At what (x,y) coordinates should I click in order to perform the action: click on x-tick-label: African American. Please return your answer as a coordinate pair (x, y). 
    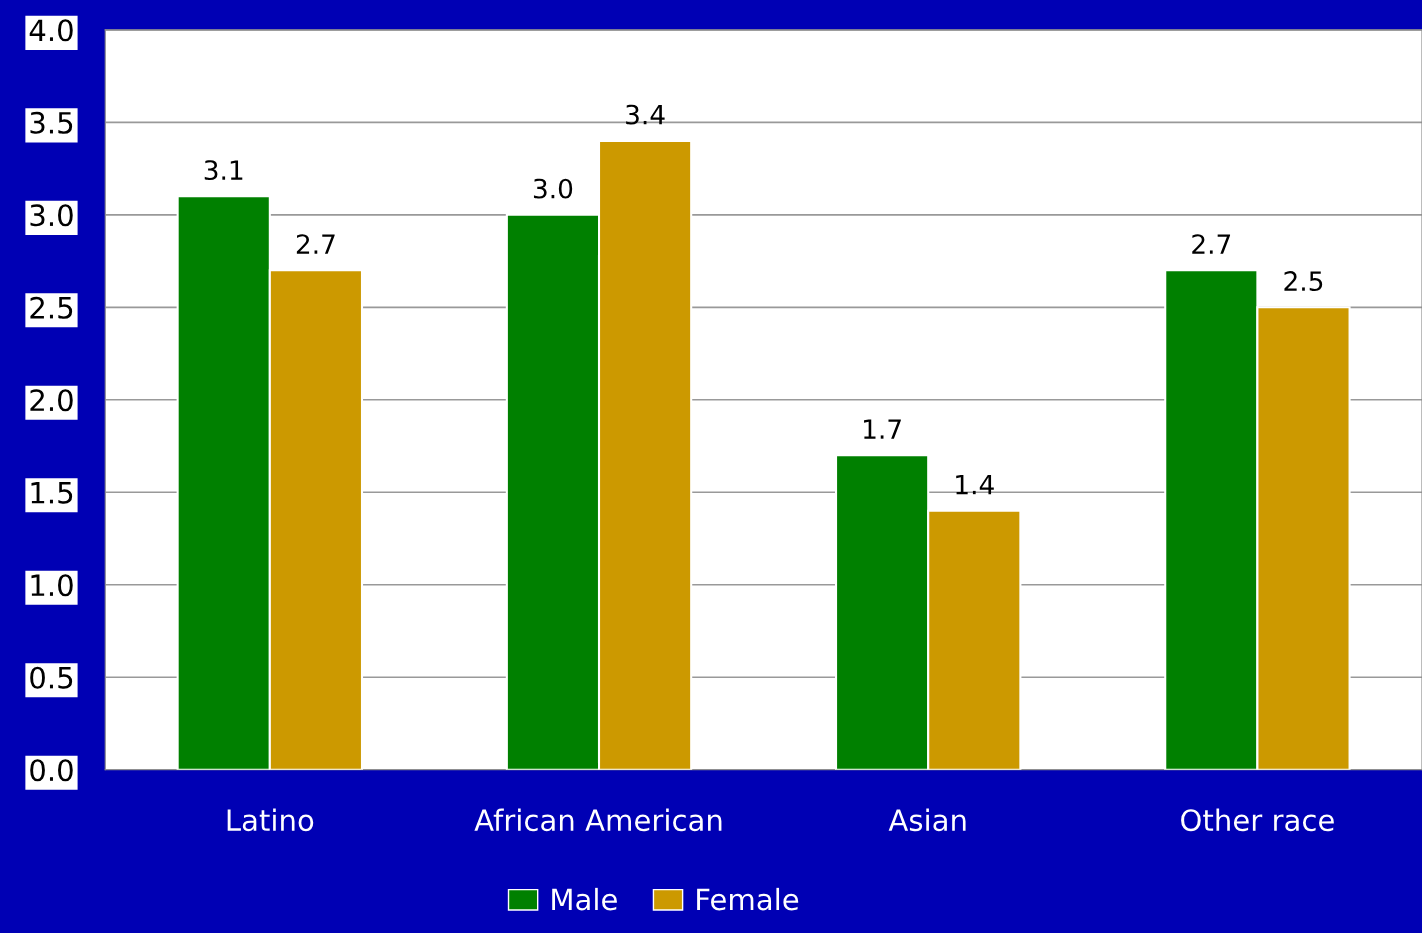
    Looking at the image, I should click on (598, 820).